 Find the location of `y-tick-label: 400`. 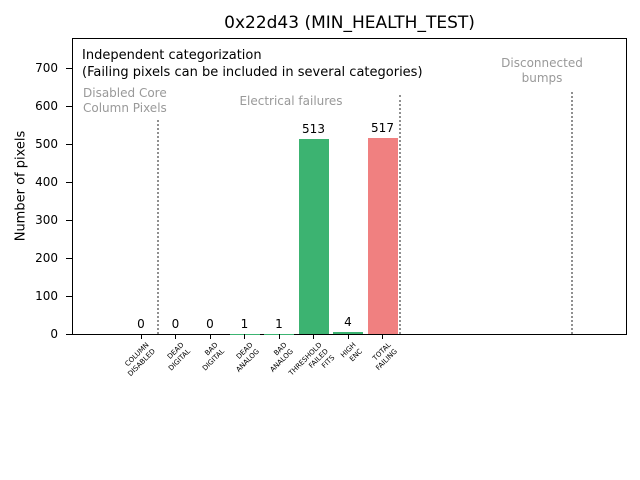

y-tick-label: 400 is located at coordinates (46, 182).